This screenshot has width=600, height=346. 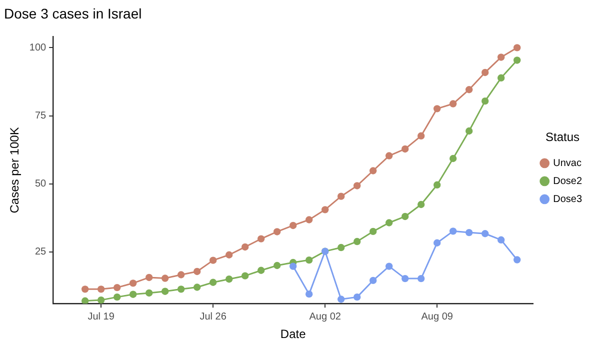 What do you see at coordinates (101, 316) in the screenshot?
I see `x-tick-label: Jul 19` at bounding box center [101, 316].